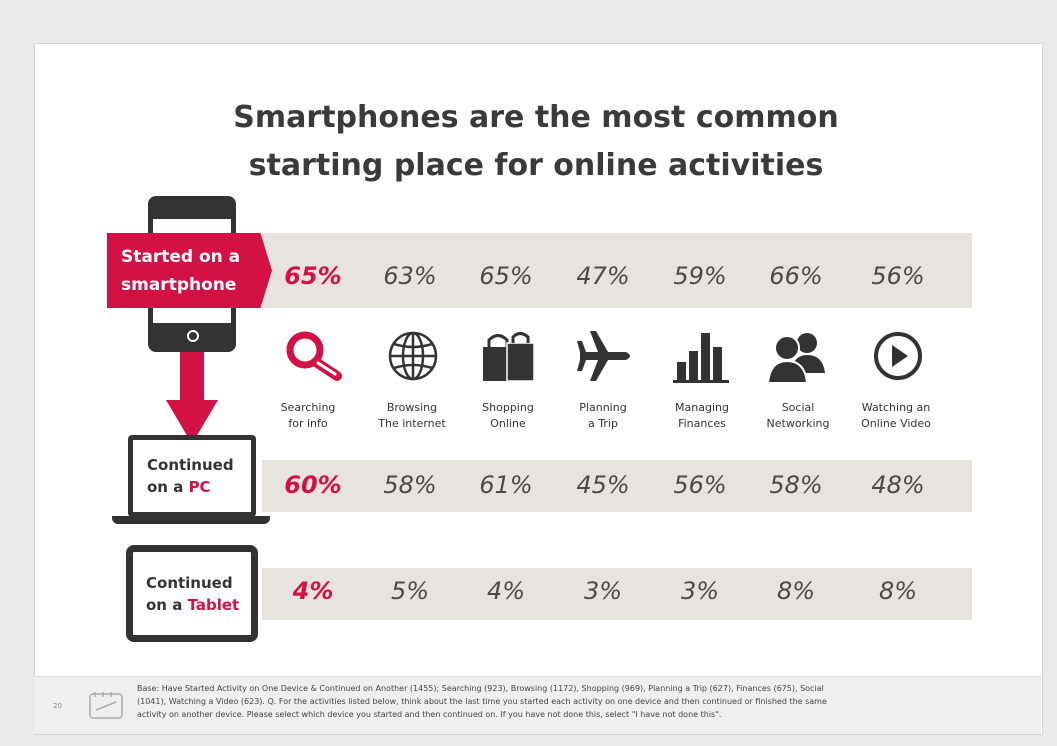 This screenshot has width=1057, height=746. What do you see at coordinates (701, 358) in the screenshot?
I see `bar-chart-icon` at bounding box center [701, 358].